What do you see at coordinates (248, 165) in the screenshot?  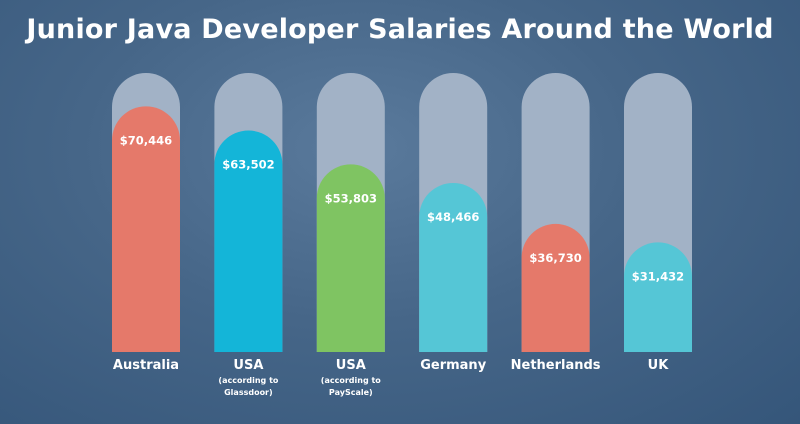 I see `value-label-usa-1: $63,502` at bounding box center [248, 165].